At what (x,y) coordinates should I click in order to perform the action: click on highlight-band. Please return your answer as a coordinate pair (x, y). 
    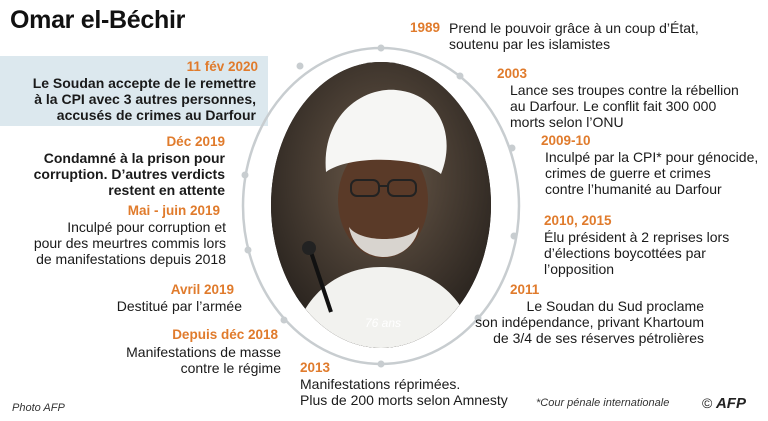
    Looking at the image, I should click on (134, 91).